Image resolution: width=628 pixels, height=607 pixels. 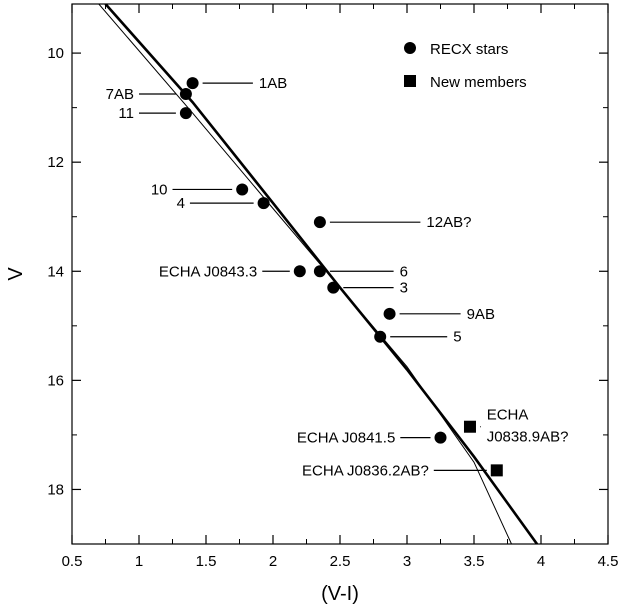 I want to click on point-label: 7AB, so click(x=120, y=94).